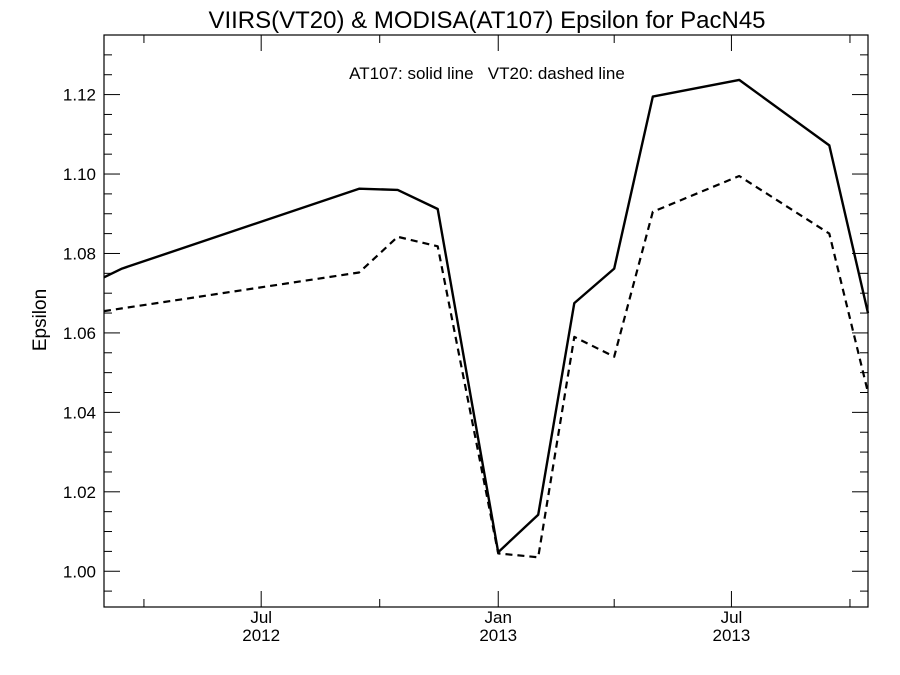 This screenshot has height=675, width=900. I want to click on y-tick-label: 1.02, so click(79, 492).